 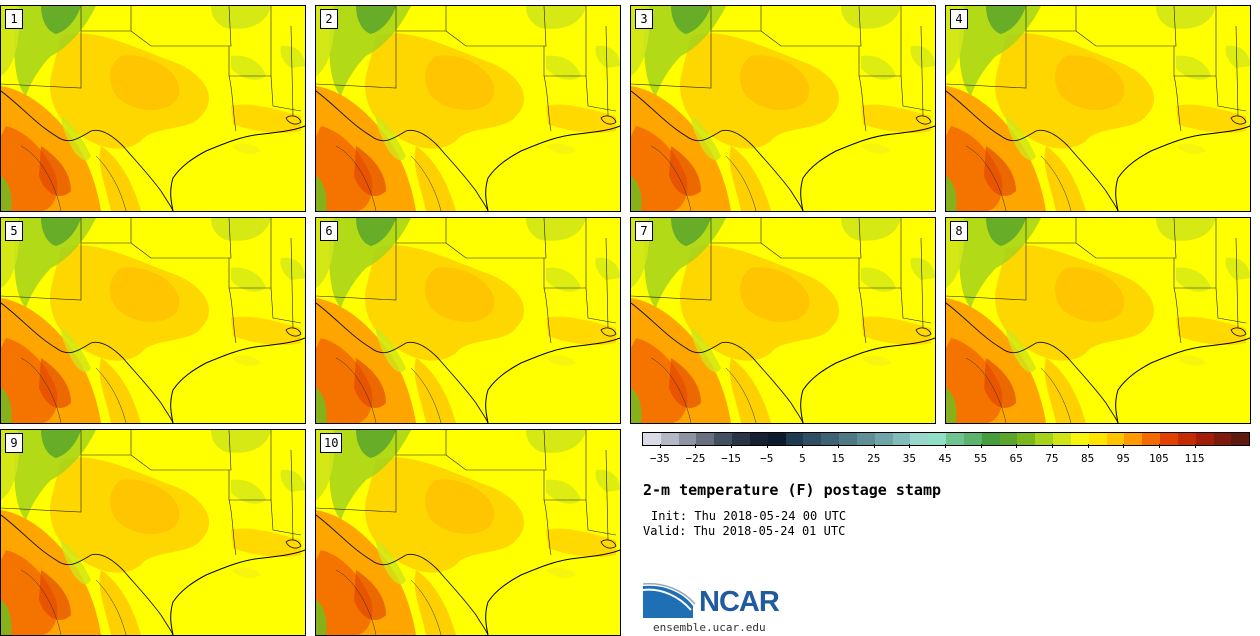 I want to click on colorbar-tick-label: 85, so click(x=1087, y=458).